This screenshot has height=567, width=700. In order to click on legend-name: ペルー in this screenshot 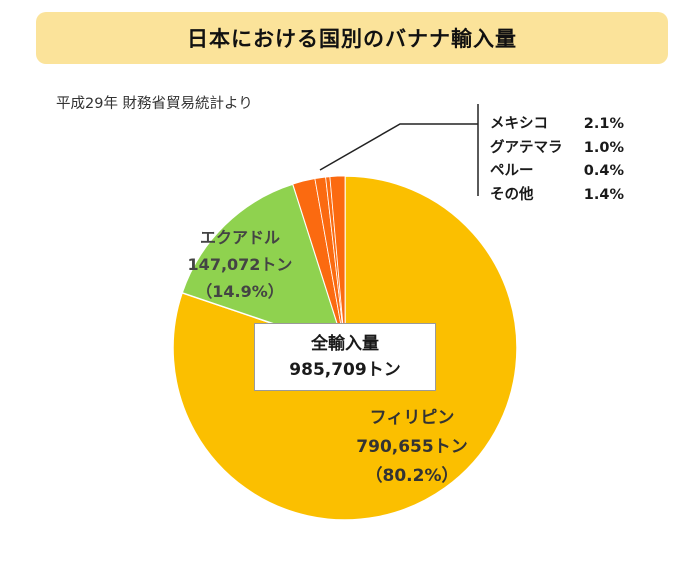, I will do `click(512, 171)`.